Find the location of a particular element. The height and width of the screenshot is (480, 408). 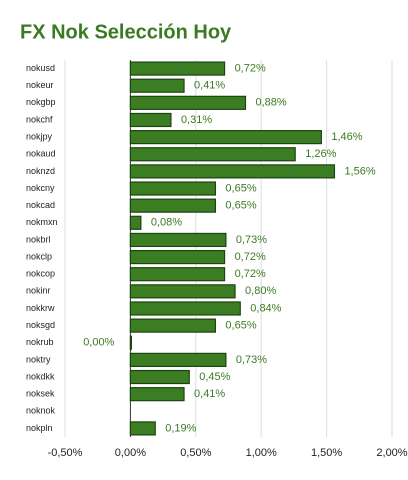

y-tick-label: nokcop is located at coordinates (40, 274).